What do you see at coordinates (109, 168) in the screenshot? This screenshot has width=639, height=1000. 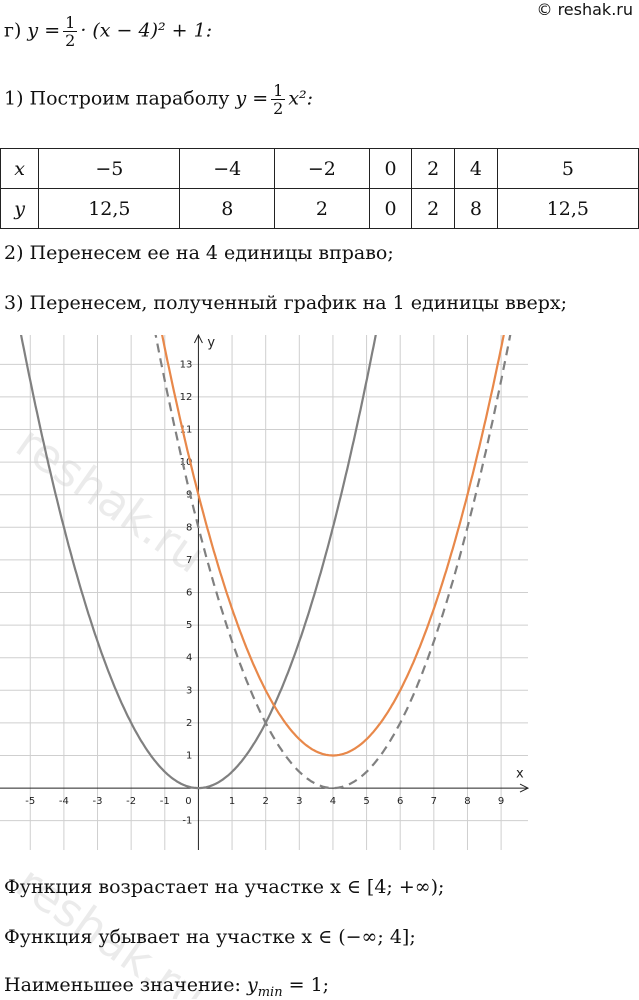 I see `table-cell: −5` at bounding box center [109, 168].